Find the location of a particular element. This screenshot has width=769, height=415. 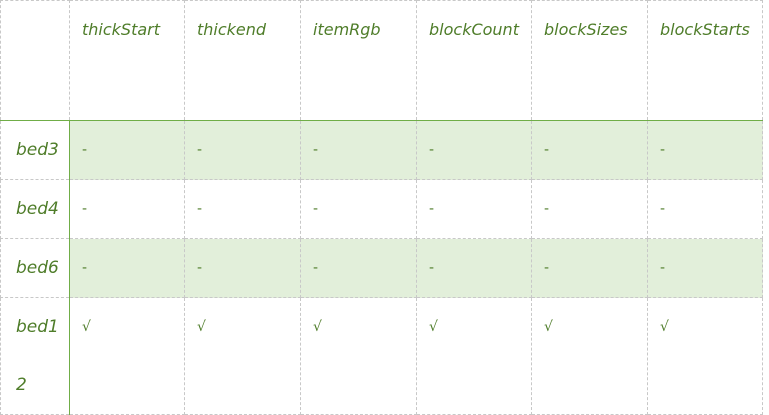

header-blockcount: blockCount is located at coordinates (474, 60).